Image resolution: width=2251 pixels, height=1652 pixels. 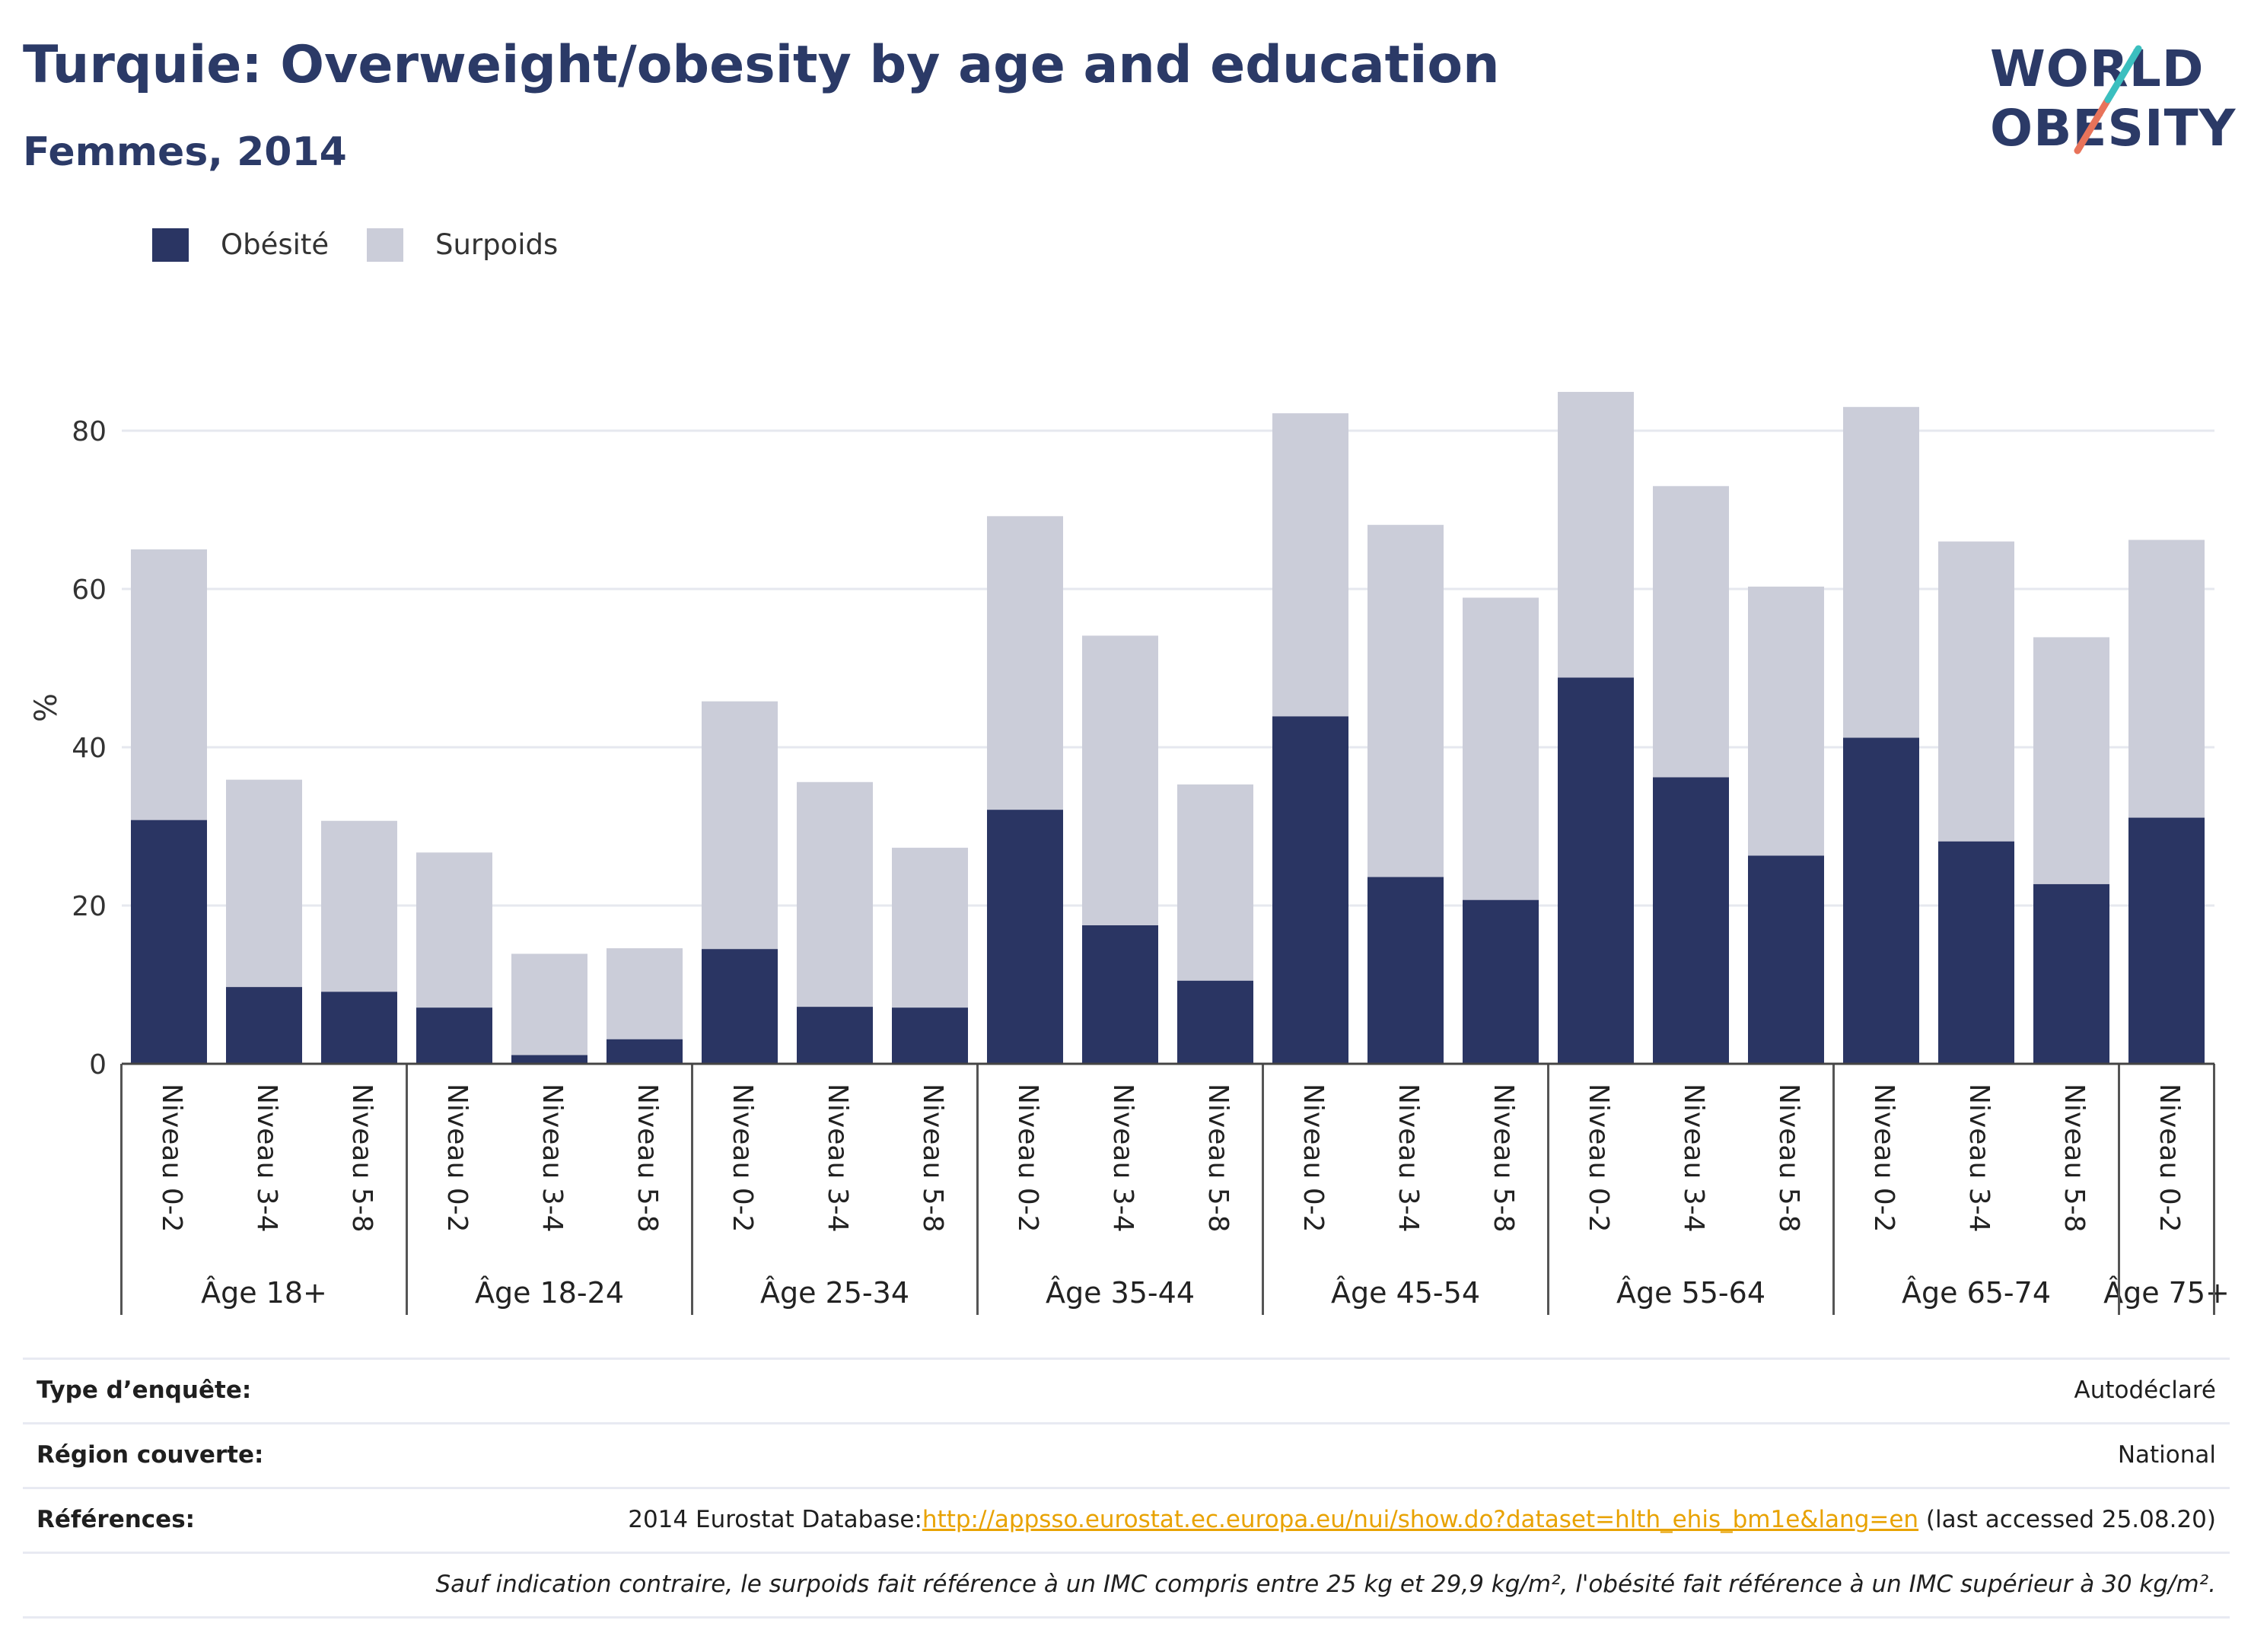 I want to click on y-axis-label: %, so click(x=46, y=707).